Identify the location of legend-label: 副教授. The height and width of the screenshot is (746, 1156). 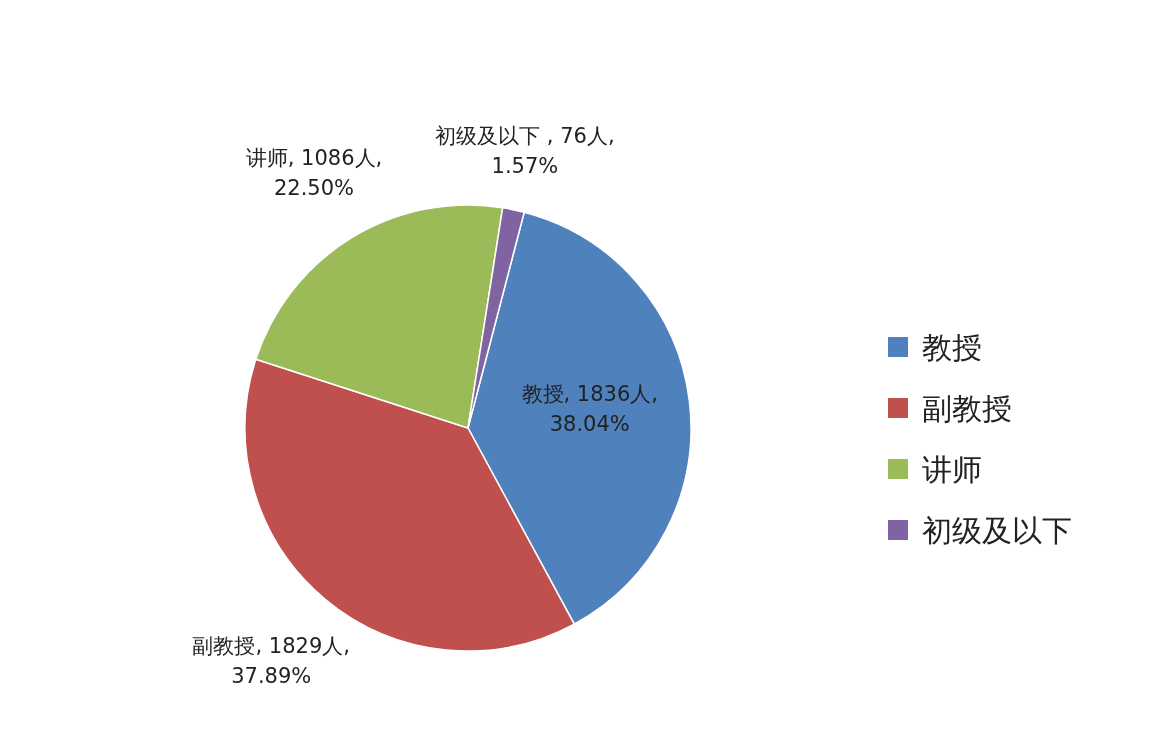
(967, 408).